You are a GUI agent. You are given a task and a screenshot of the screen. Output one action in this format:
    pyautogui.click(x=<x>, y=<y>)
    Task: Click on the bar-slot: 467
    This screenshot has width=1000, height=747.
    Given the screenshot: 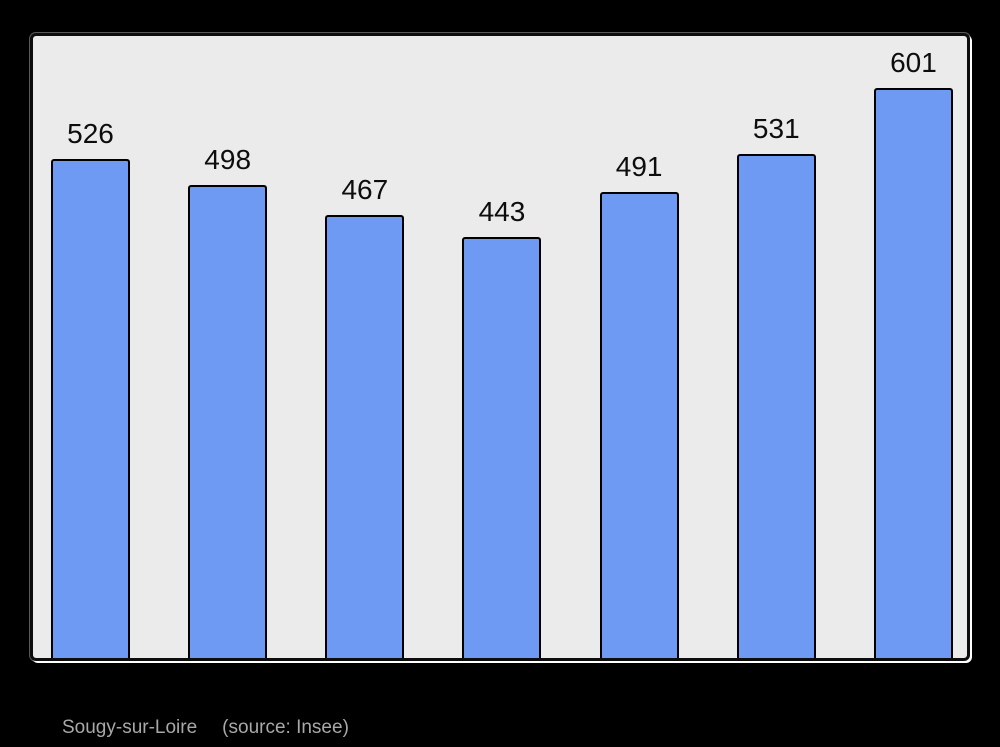 What is the action you would take?
    pyautogui.click(x=365, y=416)
    